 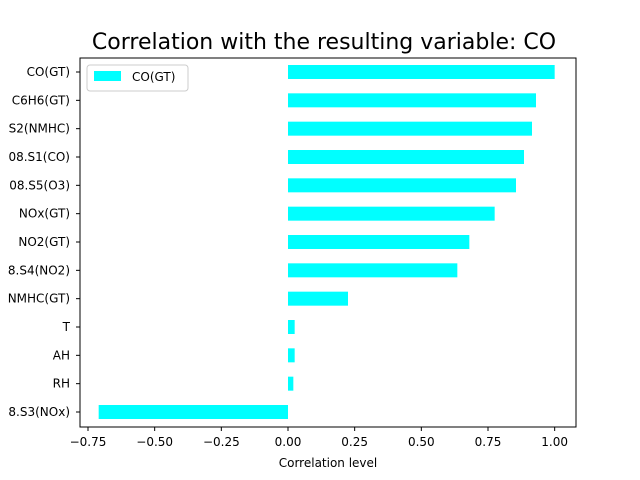 I want to click on y-tick-label: T, so click(x=66, y=327).